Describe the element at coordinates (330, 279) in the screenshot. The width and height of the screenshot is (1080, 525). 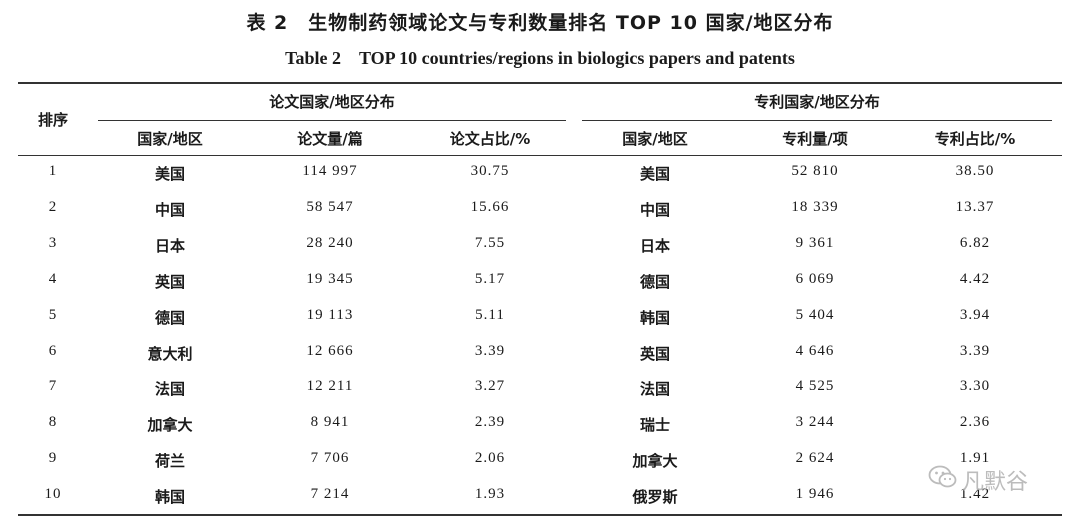
I see `paper-count-cell: 19 345` at that location.